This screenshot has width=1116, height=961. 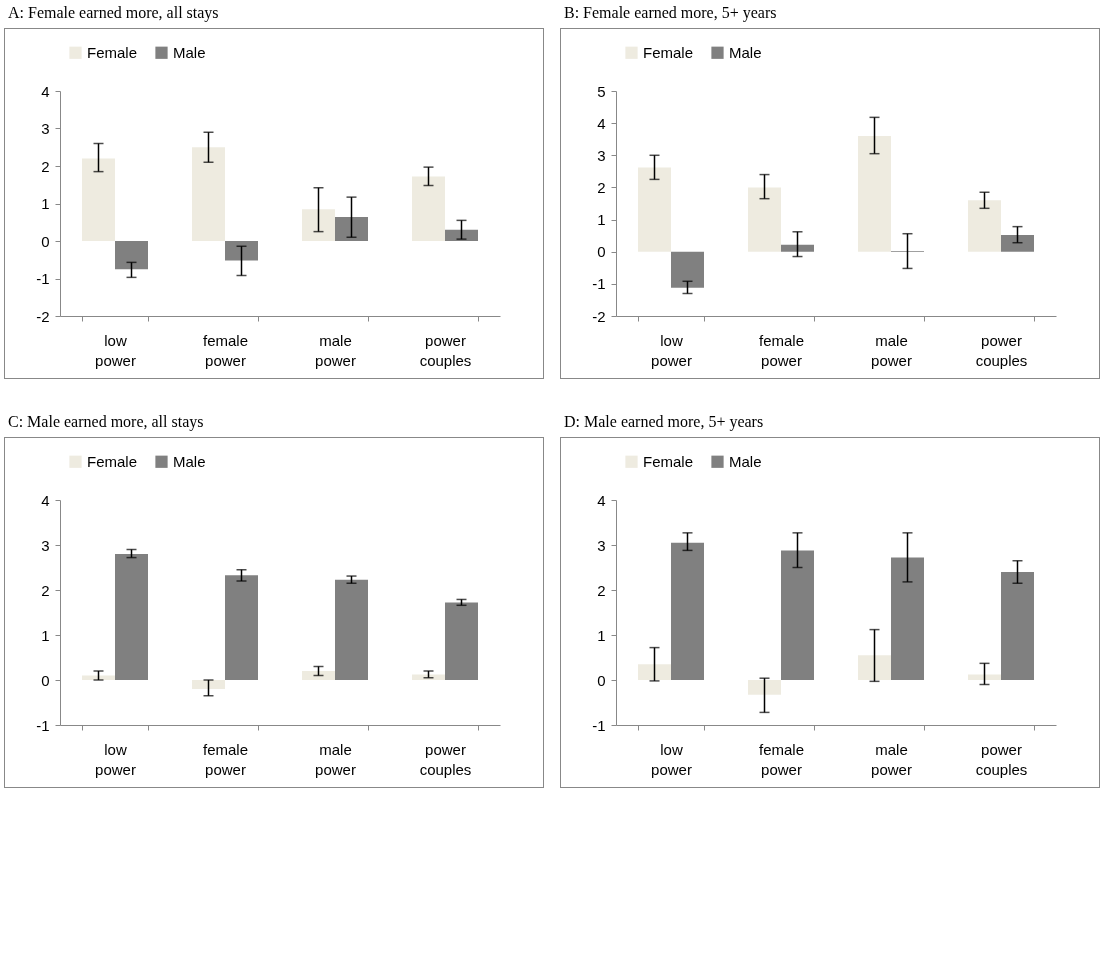 I want to click on chart-title: D: Male earned more, 5+ years, so click(x=664, y=422).